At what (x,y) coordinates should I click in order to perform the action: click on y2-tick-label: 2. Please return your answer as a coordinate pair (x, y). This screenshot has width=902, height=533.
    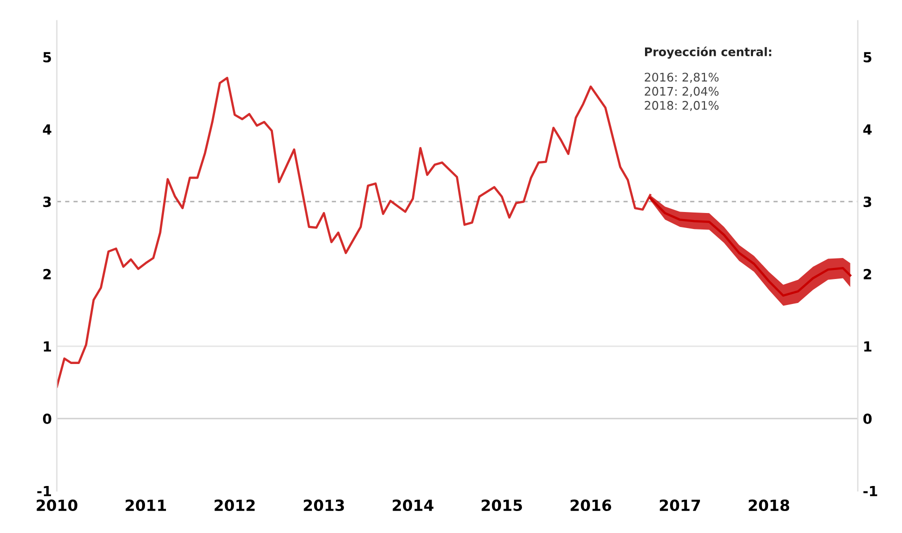
    Looking at the image, I should click on (868, 274).